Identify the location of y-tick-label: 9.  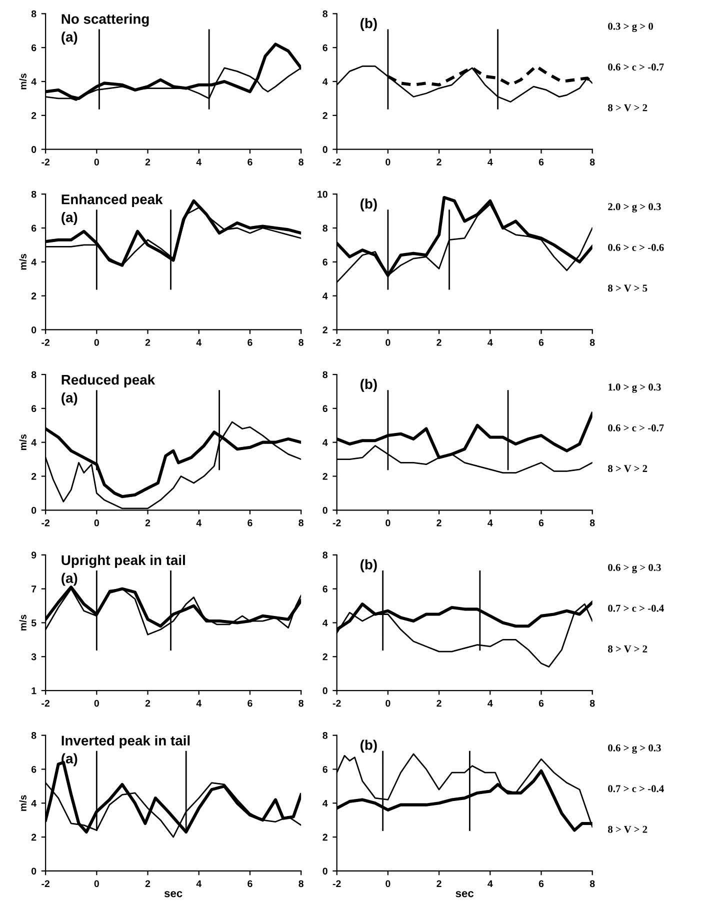
(33, 555).